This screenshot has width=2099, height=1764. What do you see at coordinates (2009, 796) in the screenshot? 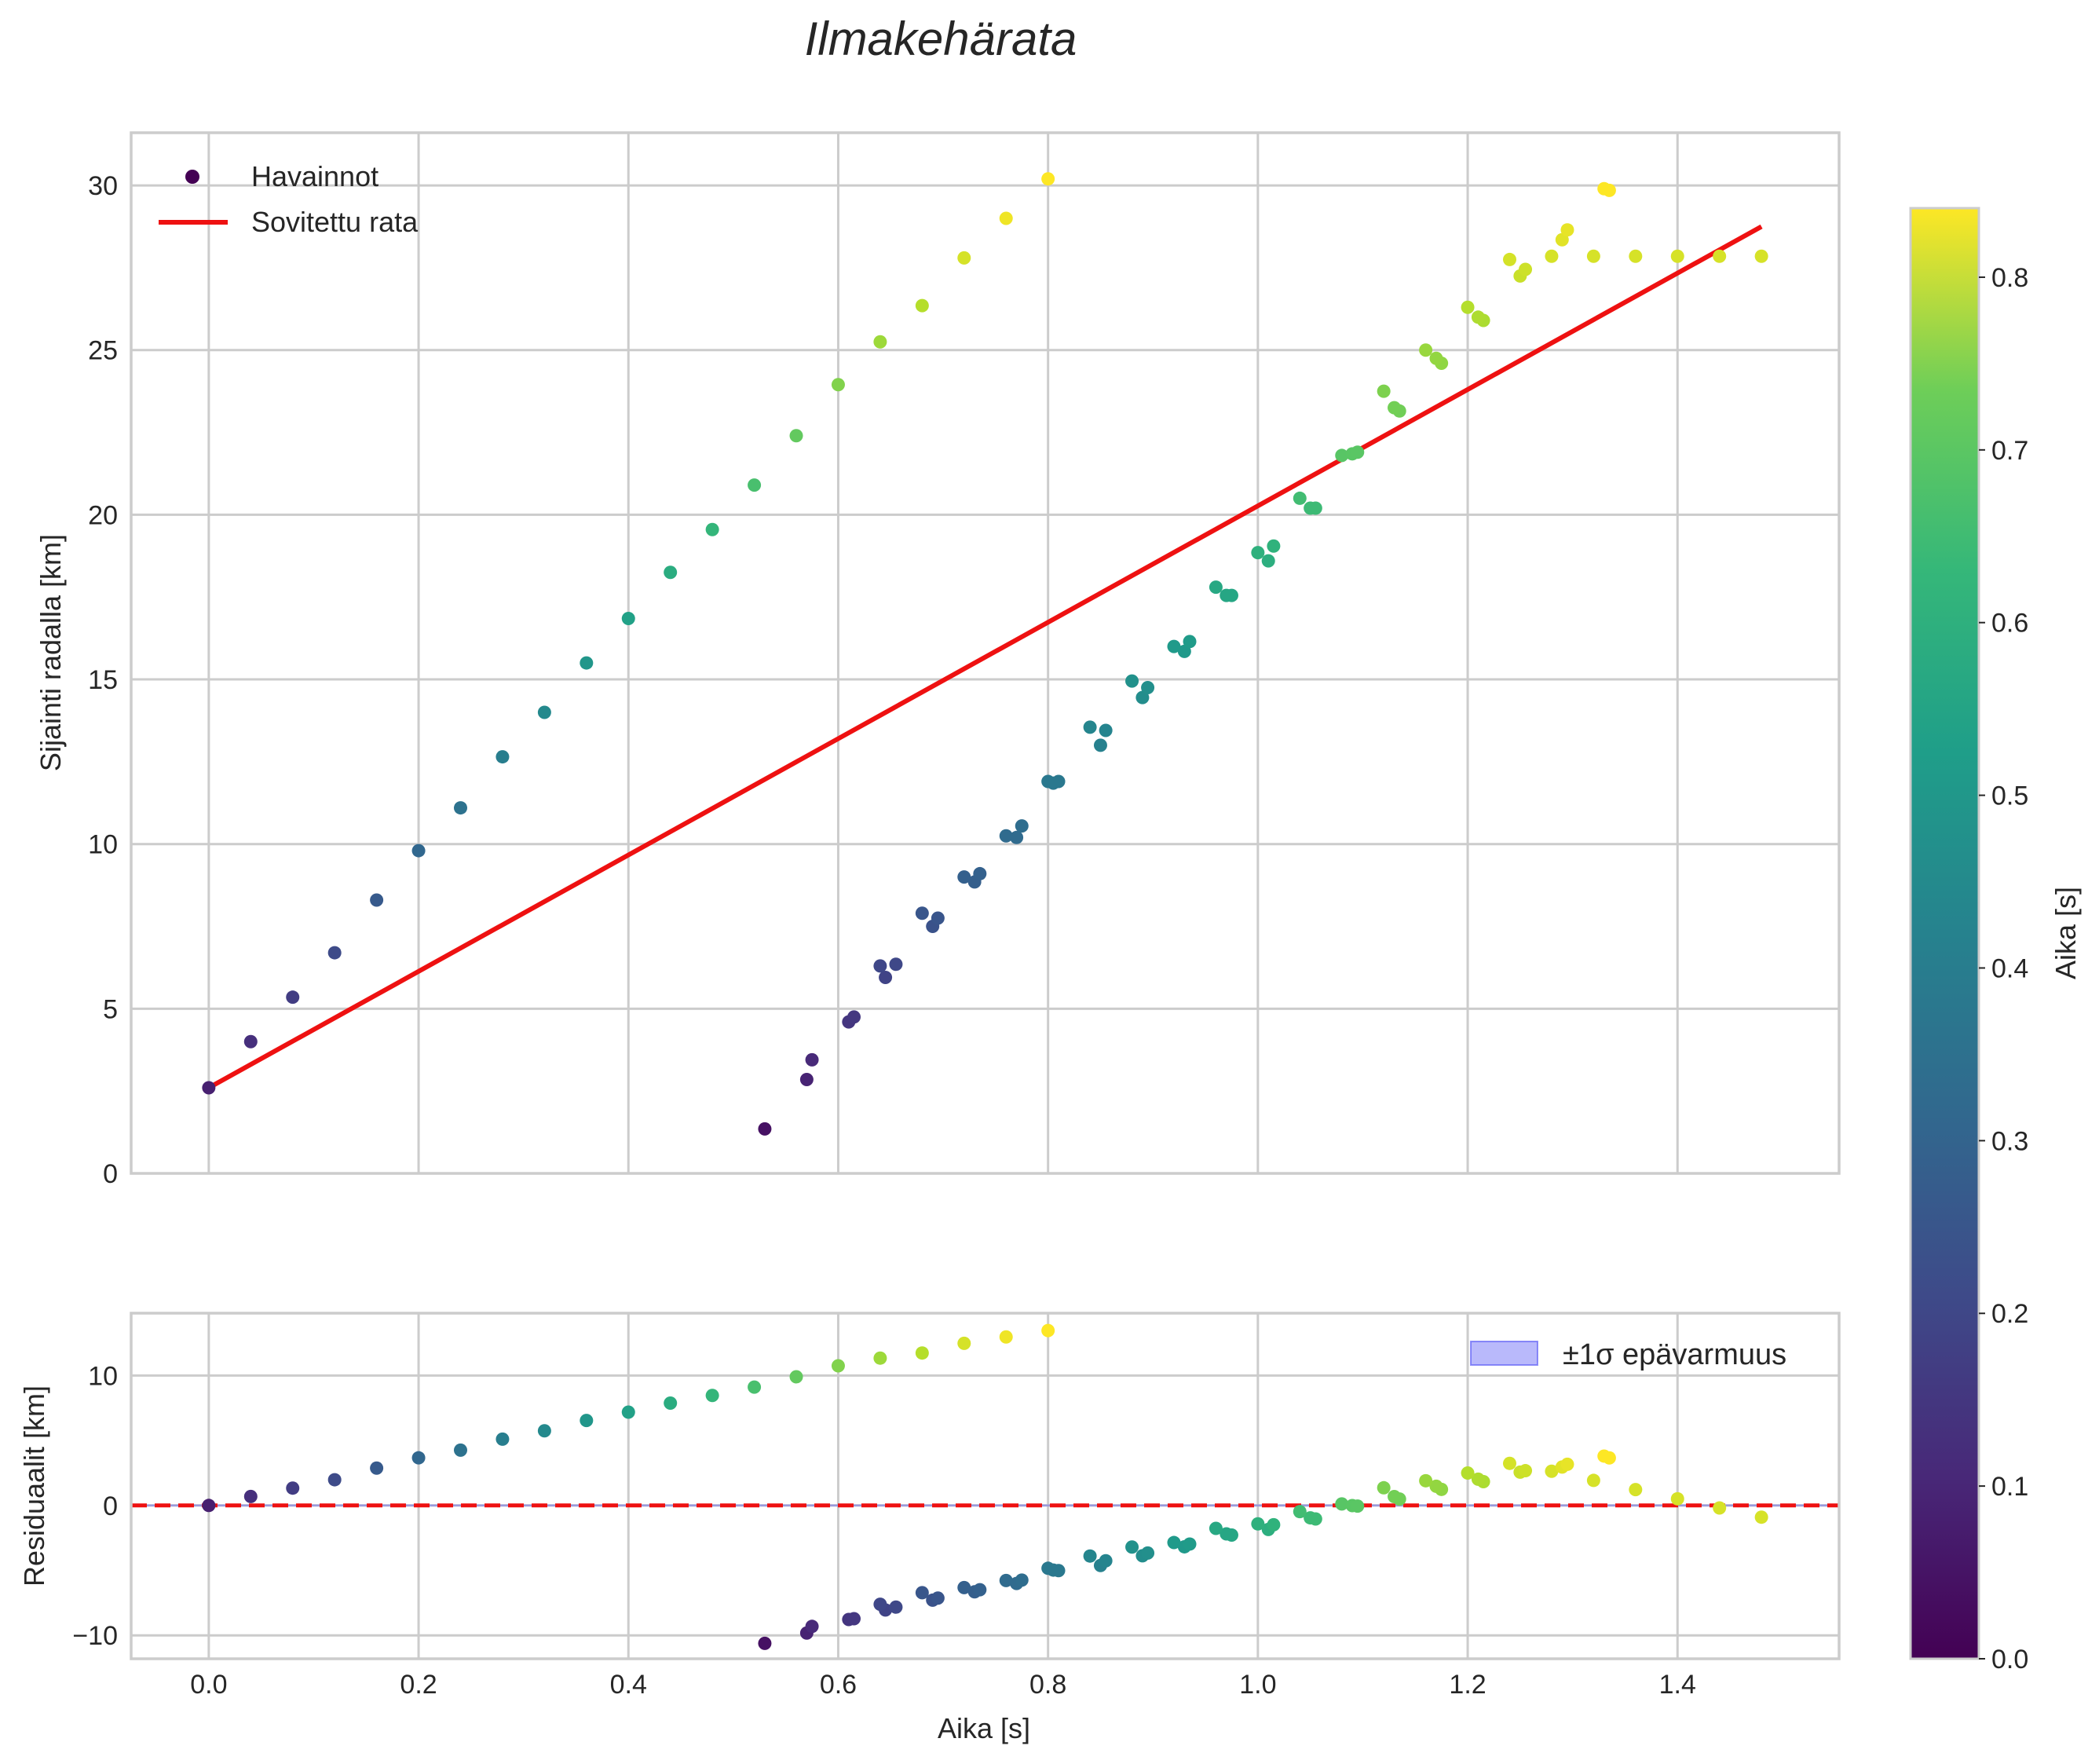
I see `colorbar-tick-label: 0.5` at bounding box center [2009, 796].